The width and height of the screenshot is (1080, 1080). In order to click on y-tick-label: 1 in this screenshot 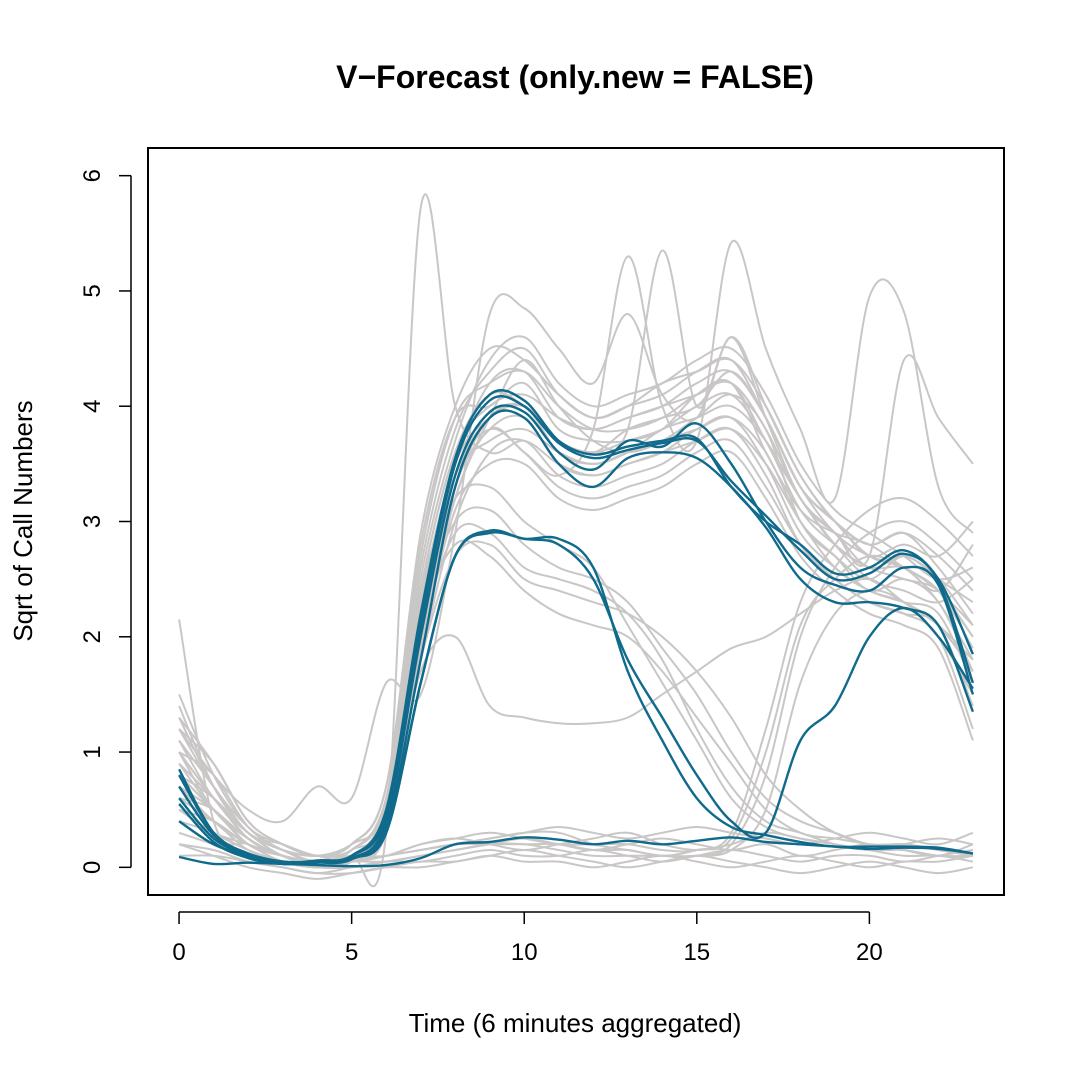, I will do `click(92, 751)`.